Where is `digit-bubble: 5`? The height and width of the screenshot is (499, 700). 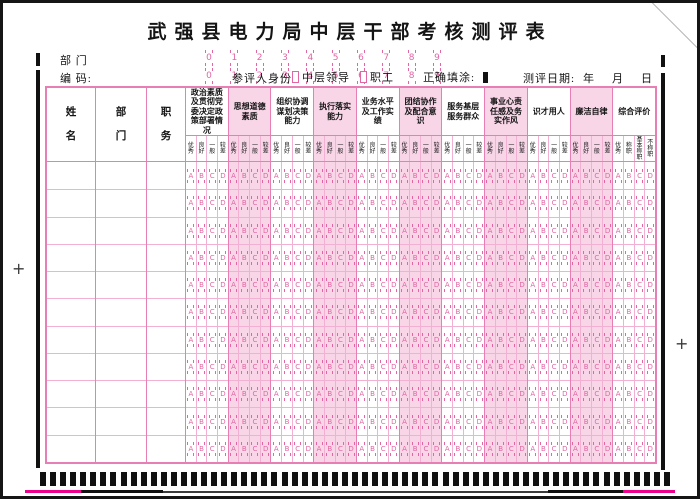
digit-bubble: 5 is located at coordinates (335, 58).